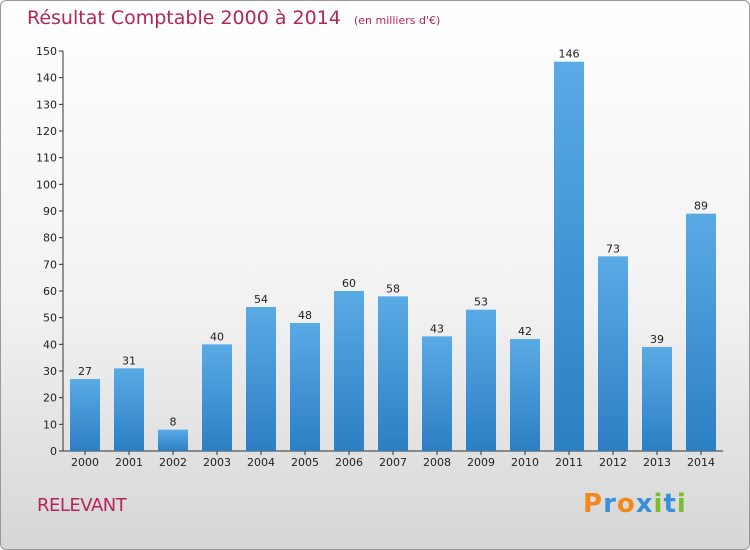 This screenshot has height=550, width=750. Describe the element at coordinates (613, 248) in the screenshot. I see `bar-value-label: 73` at that location.